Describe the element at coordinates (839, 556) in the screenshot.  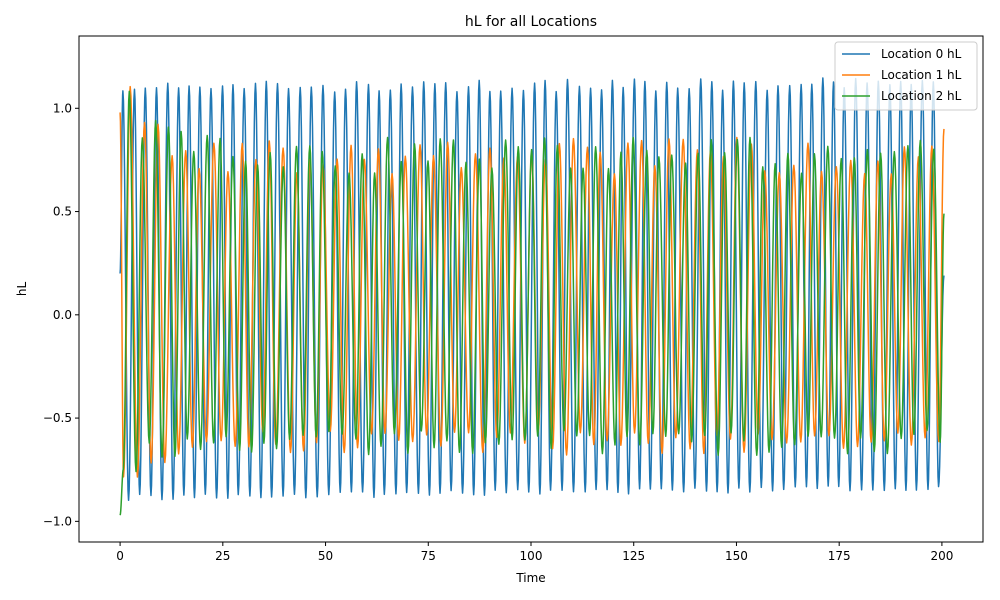
I see `x-tick-label: 175` at that location.